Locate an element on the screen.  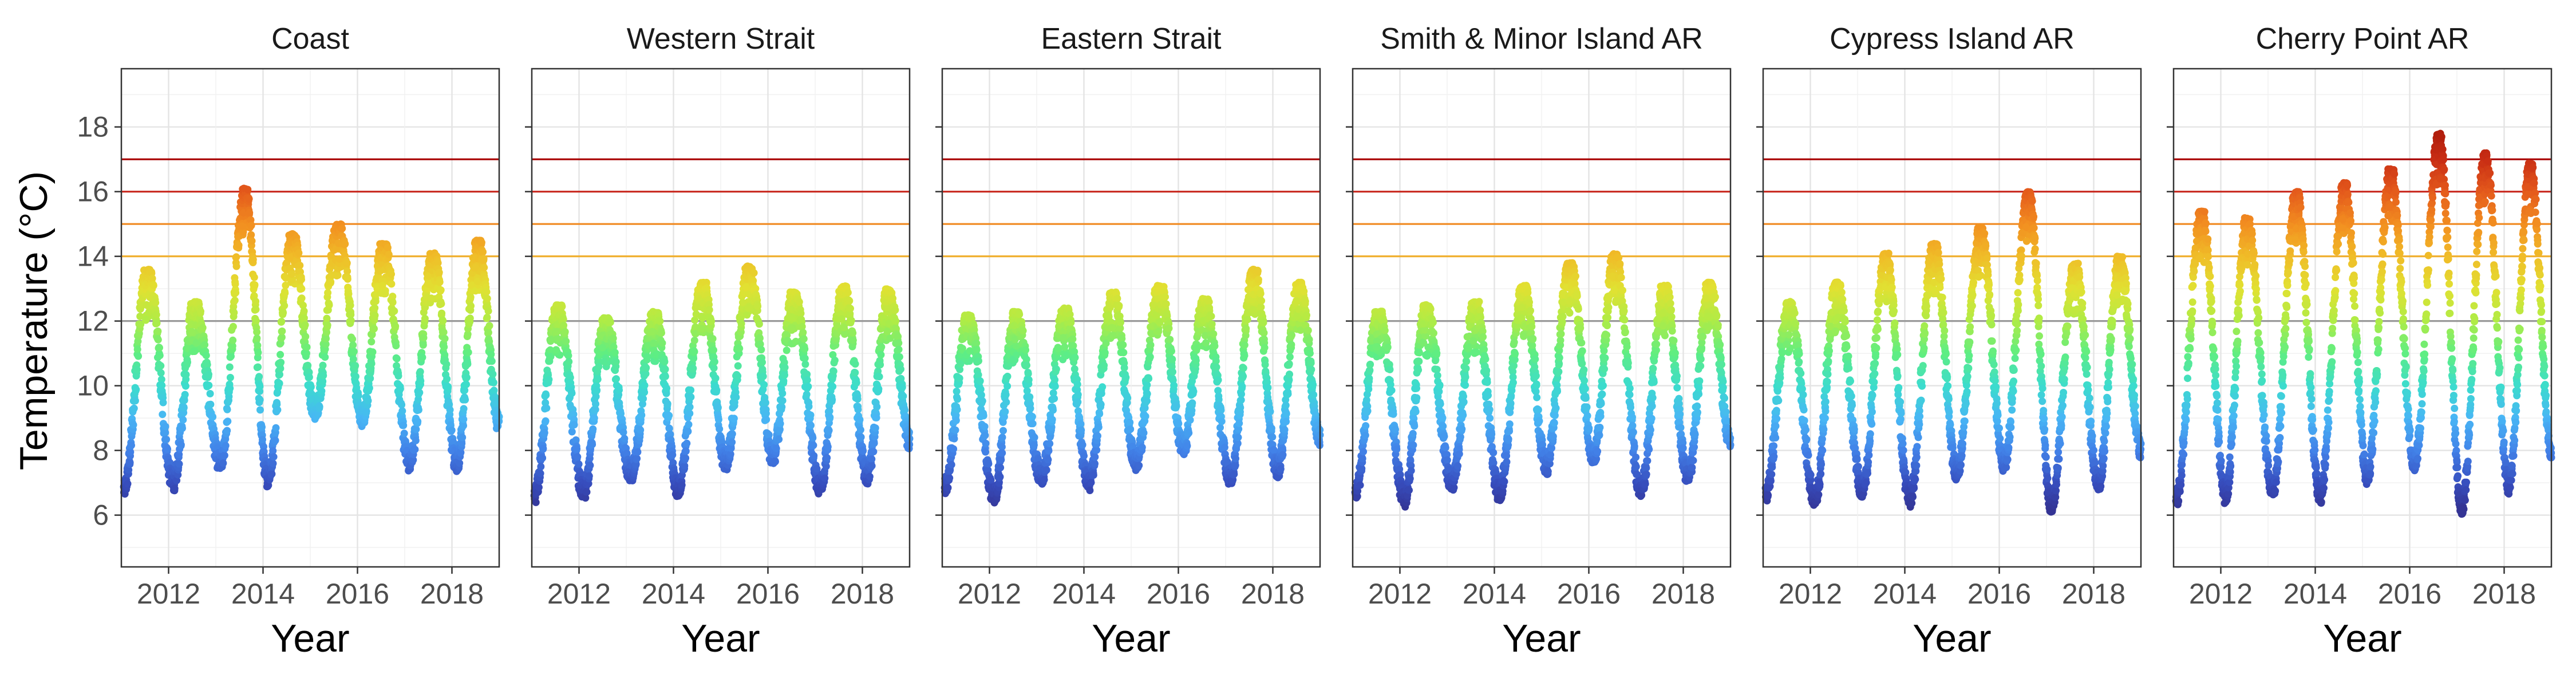
y-tick-label: 14 is located at coordinates (93, 256).